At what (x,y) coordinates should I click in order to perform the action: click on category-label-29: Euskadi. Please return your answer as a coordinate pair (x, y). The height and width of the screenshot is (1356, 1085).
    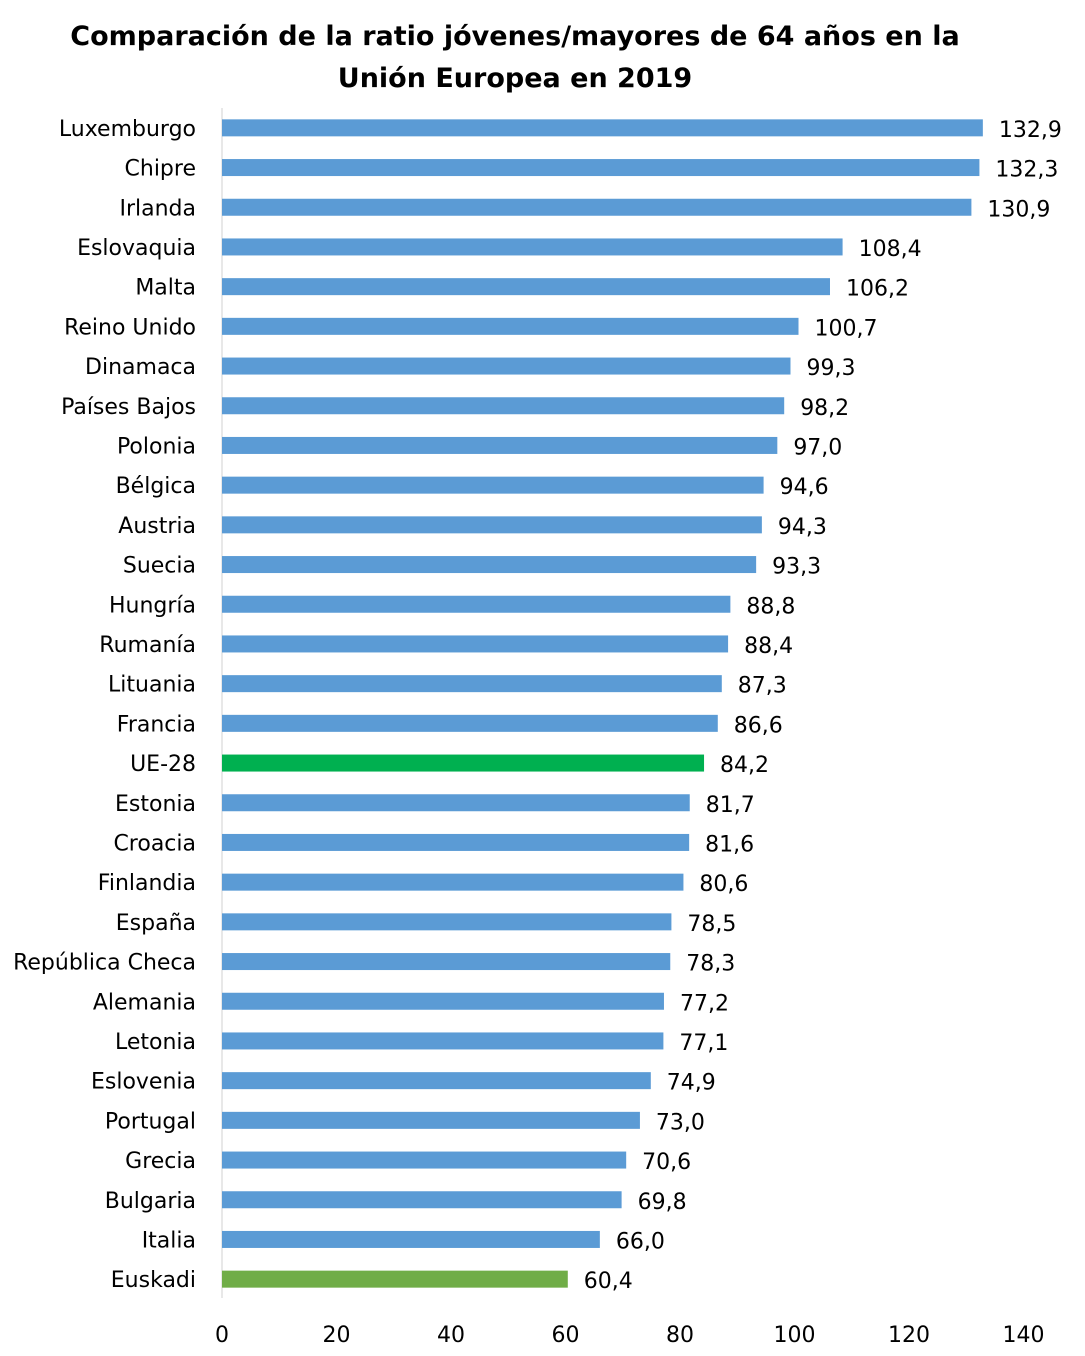
    Looking at the image, I should click on (153, 1280).